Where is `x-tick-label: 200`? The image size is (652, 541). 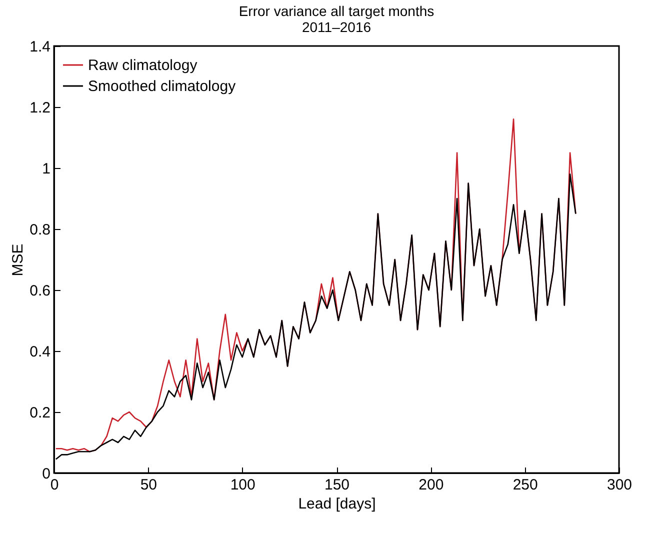 x-tick-label: 200 is located at coordinates (431, 485).